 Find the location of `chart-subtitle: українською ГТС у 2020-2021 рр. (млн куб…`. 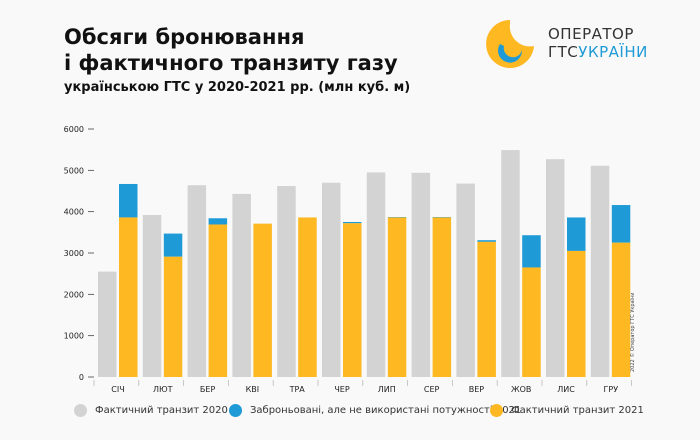

chart-subtitle: українською ГТС у 2020-2021 рр. (млн куб… is located at coordinates (237, 87).